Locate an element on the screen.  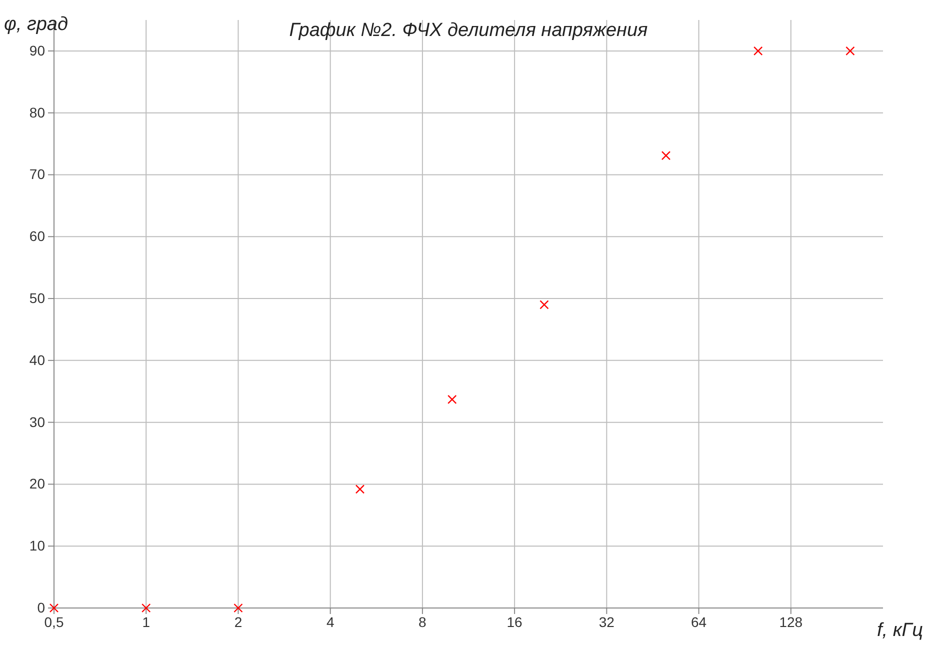
y-tick-label: 70 is located at coordinates (37, 174).